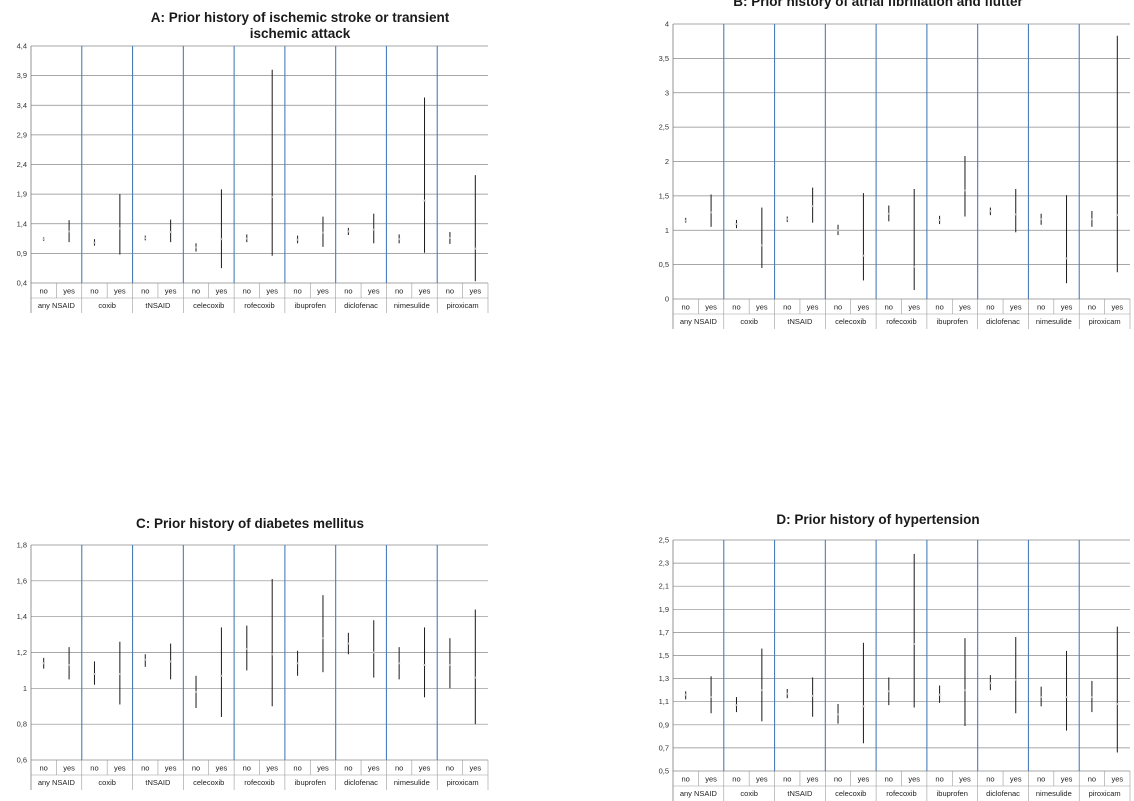 The width and height of the screenshot is (1134, 801). Describe the element at coordinates (664, 678) in the screenshot. I see `y-tick-label: 1,3` at that location.